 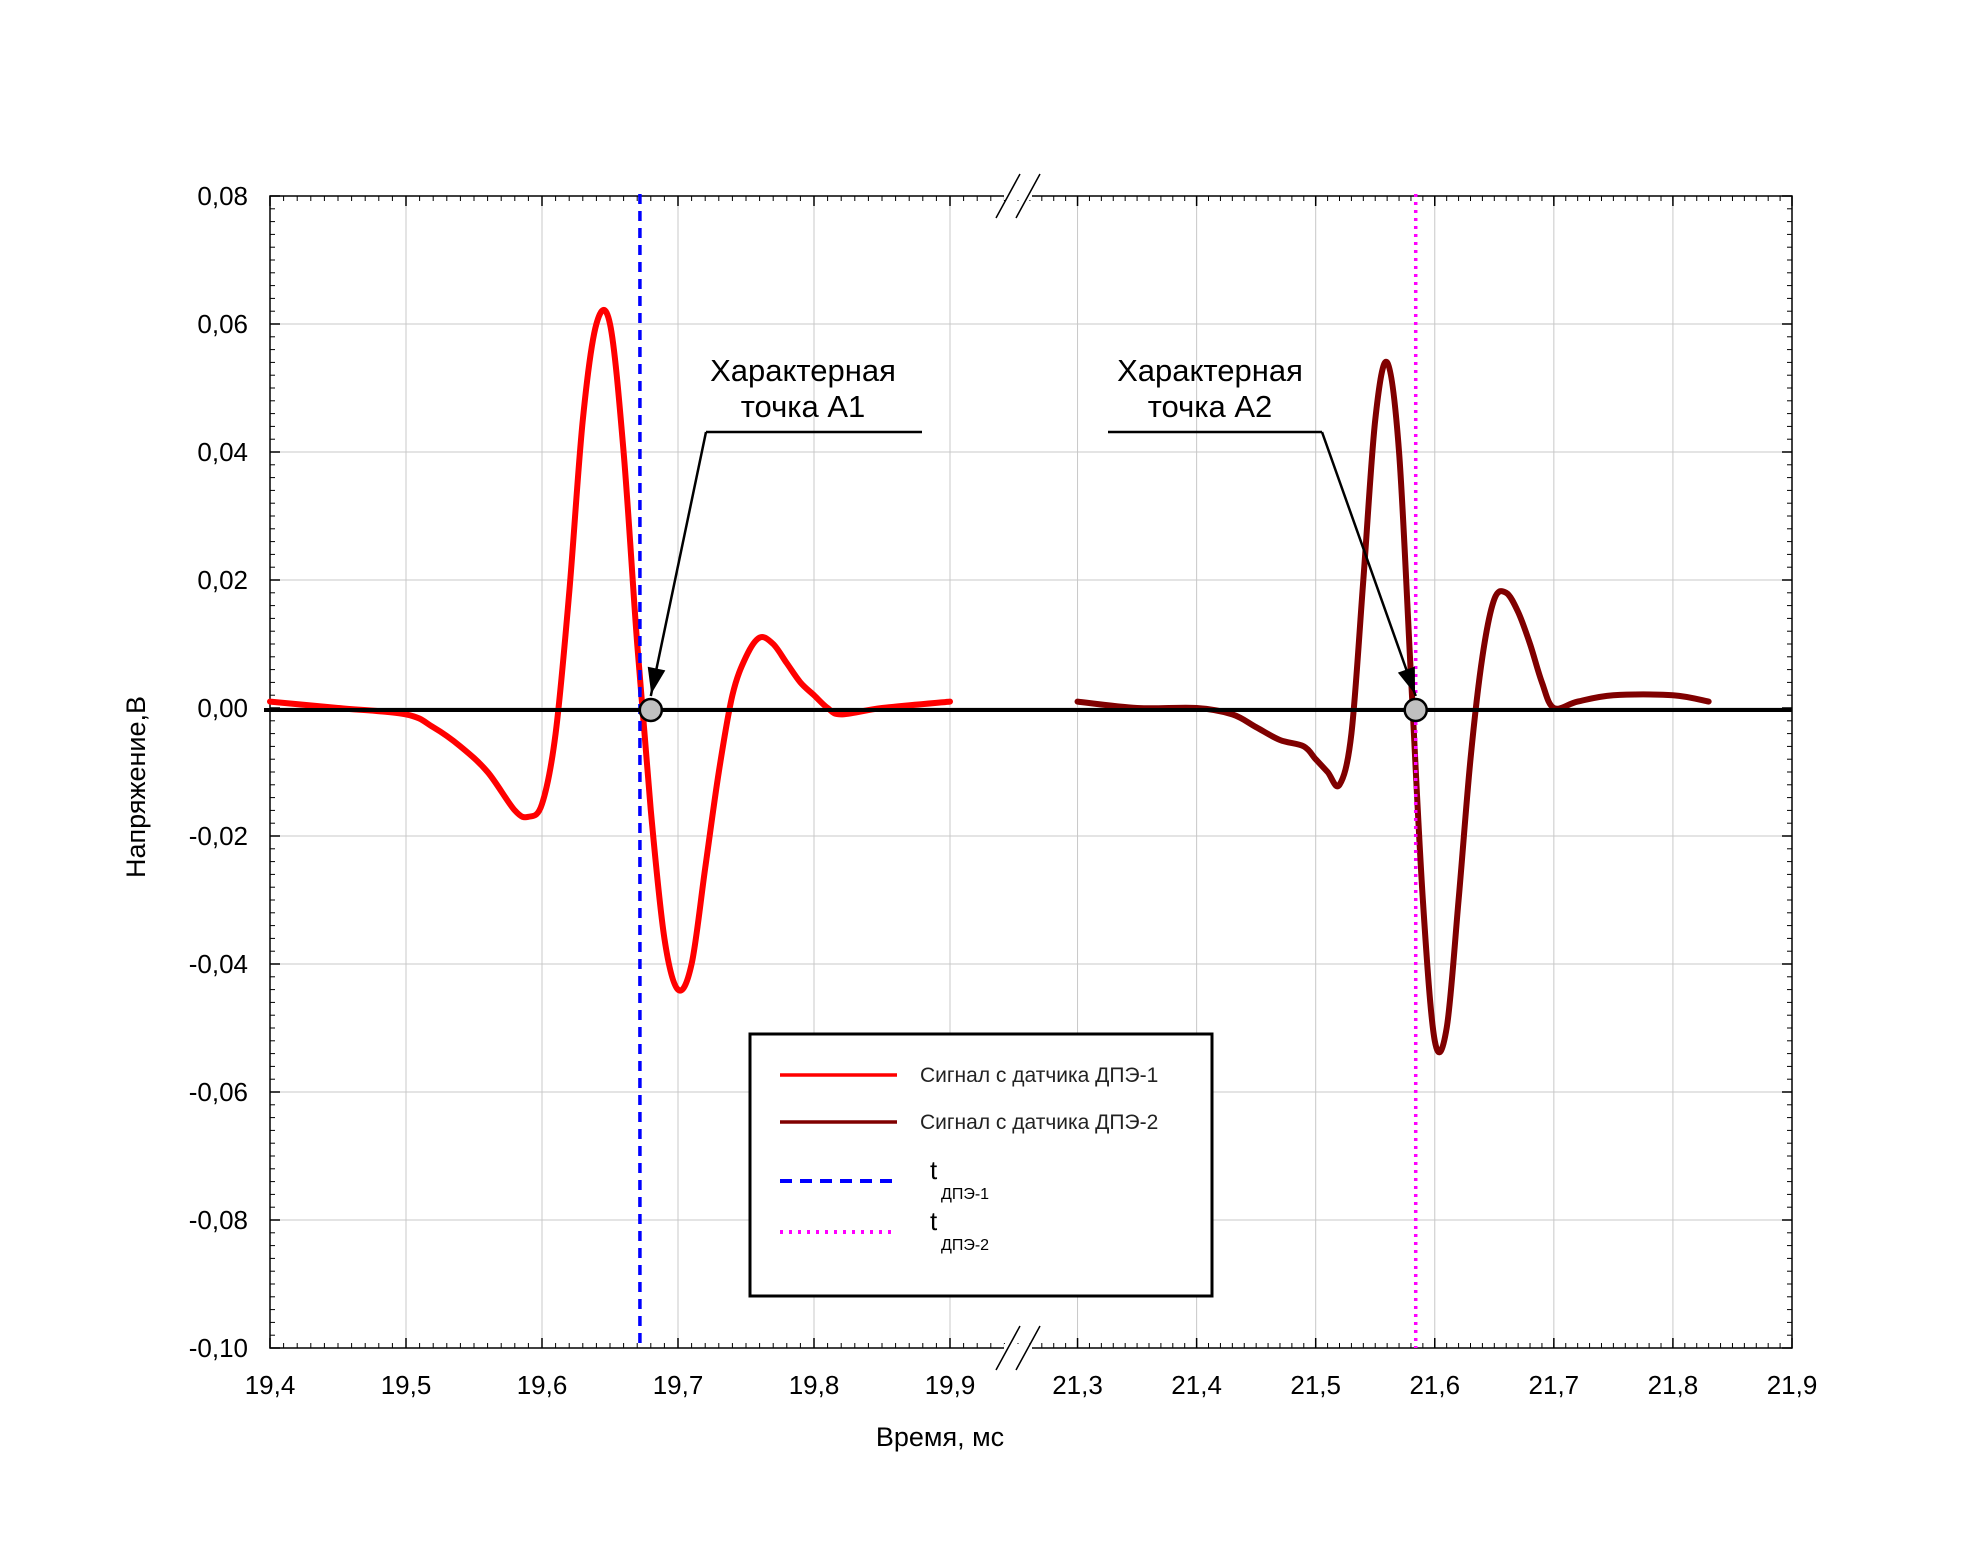 I want to click on x-tick-label: 21,4, so click(x=1196, y=1385).